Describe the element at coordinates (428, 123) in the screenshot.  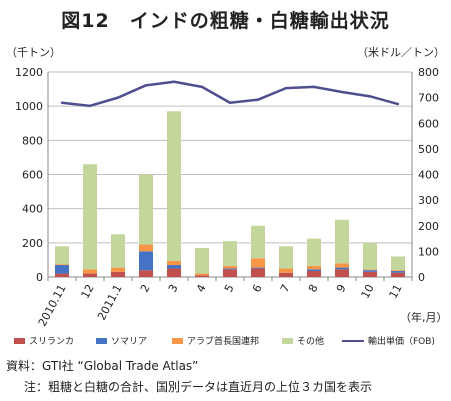
I see `y-right-tick-label: 600` at that location.